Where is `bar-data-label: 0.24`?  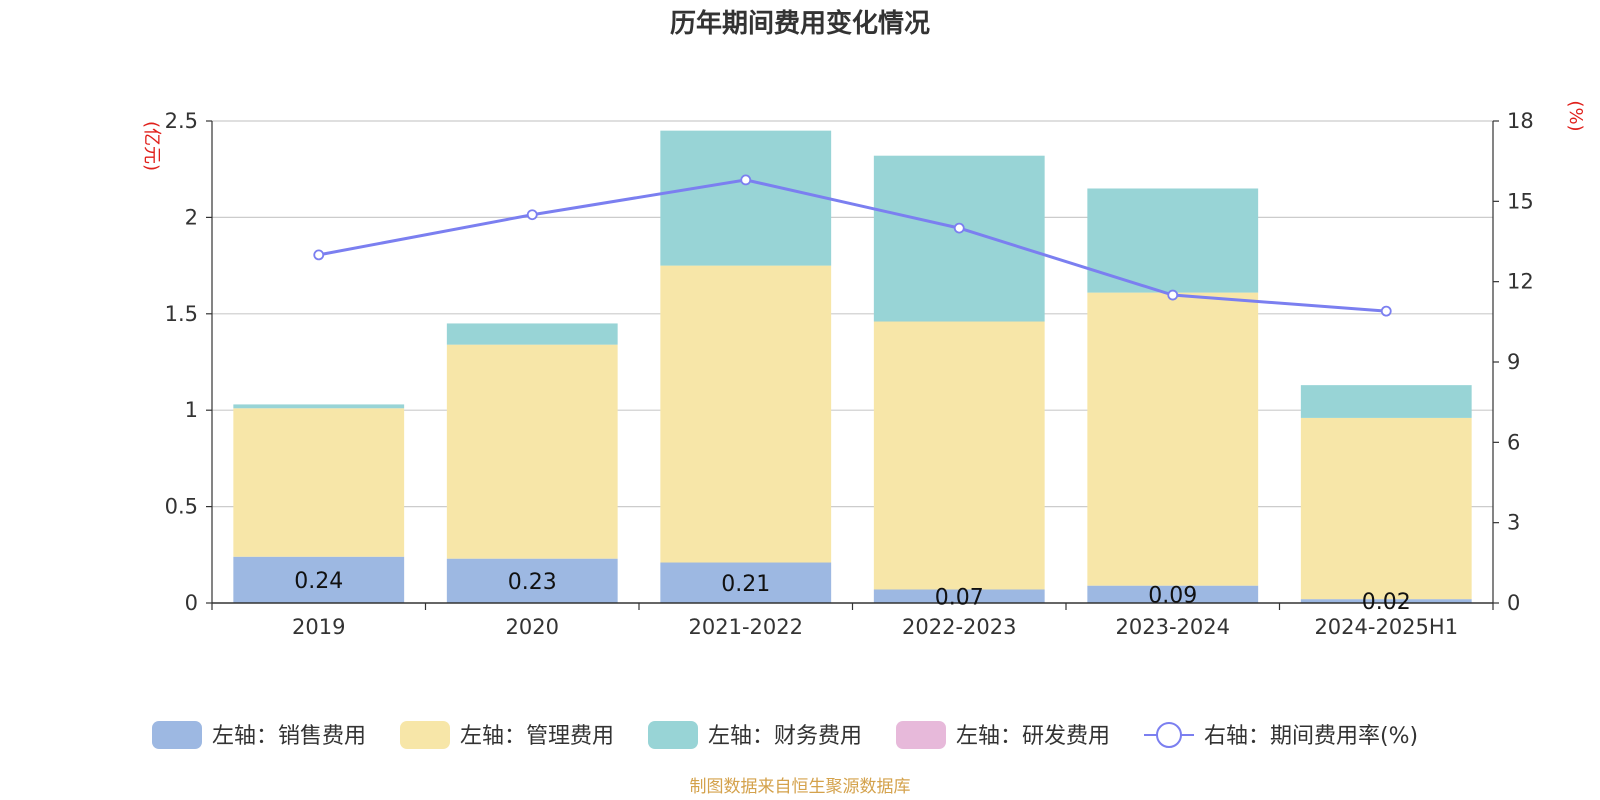
bar-data-label: 0.24 is located at coordinates (318, 581).